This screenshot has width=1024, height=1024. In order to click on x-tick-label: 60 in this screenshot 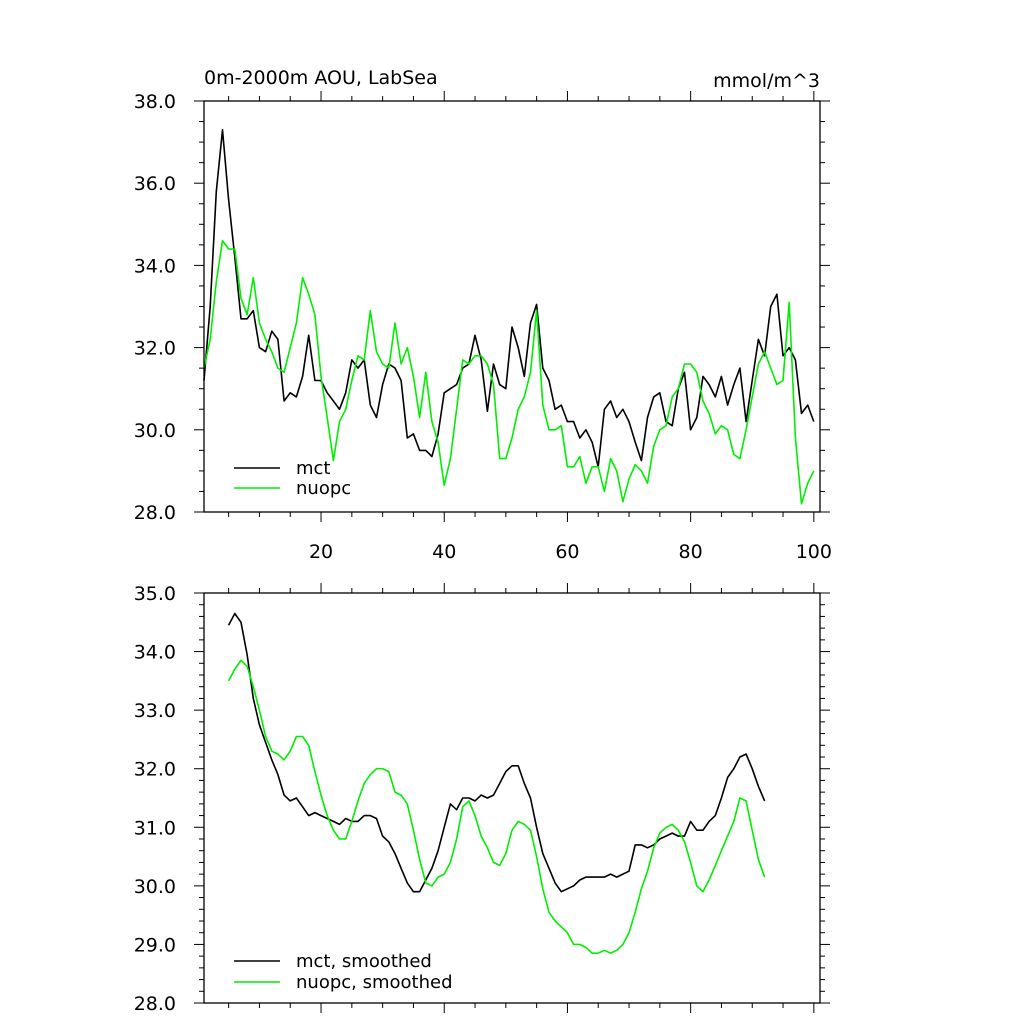, I will do `click(567, 552)`.